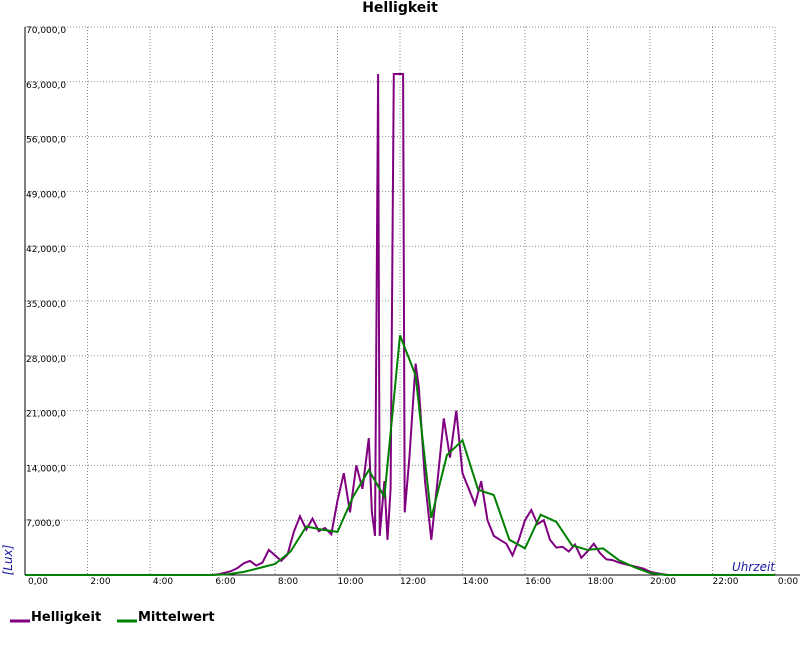  I want to click on y-tick-label: 56,000,0, so click(46, 141).